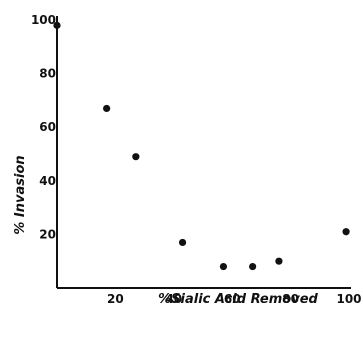 The height and width of the screenshot is (350, 363). I want to click on x-tick-label: 20, so click(115, 299).